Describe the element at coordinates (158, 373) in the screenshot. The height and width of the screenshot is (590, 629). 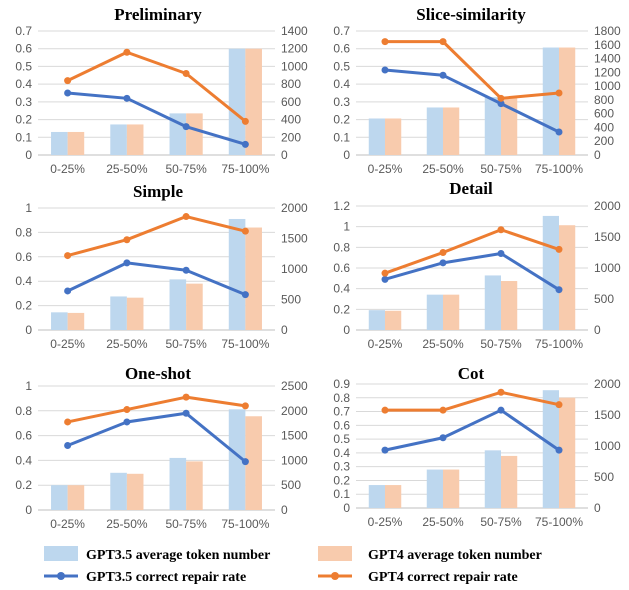
I see `panel-title: One-shot` at that location.